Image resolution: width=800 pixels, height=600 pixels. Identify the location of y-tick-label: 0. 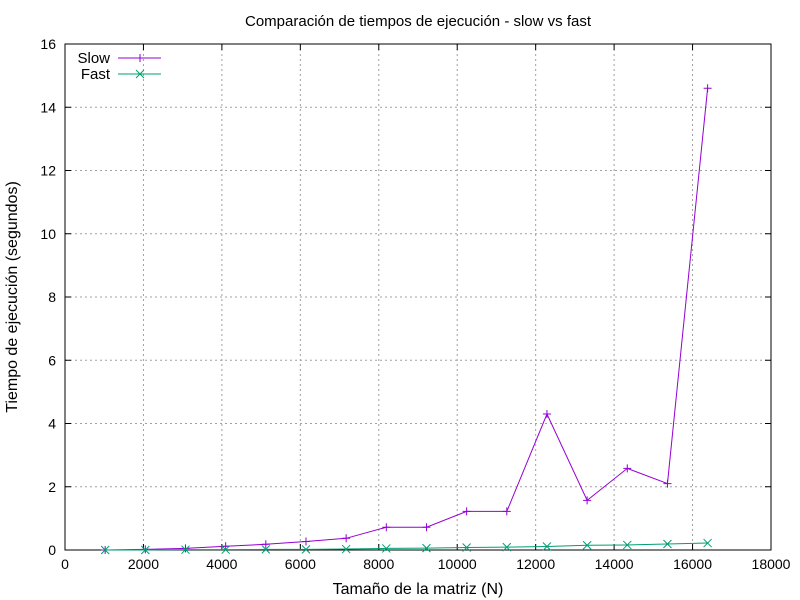
(52, 550).